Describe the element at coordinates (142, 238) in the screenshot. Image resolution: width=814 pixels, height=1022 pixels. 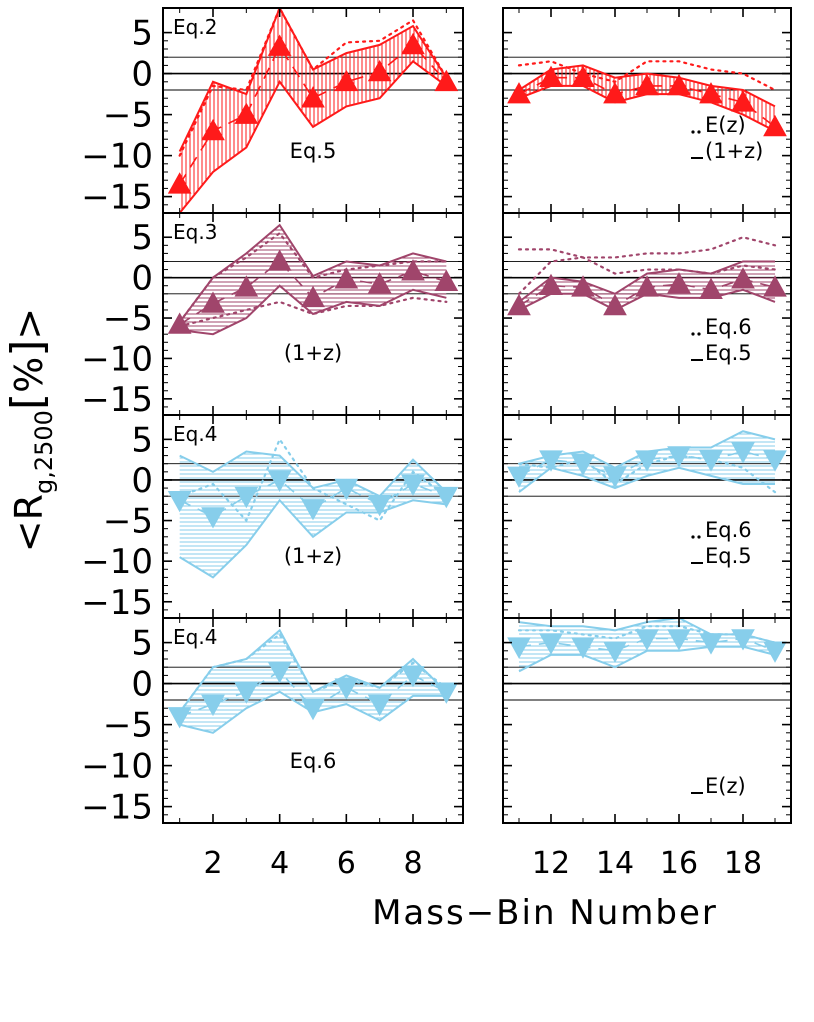
I see `panel-r2c1-y-tick-label: 5` at that location.